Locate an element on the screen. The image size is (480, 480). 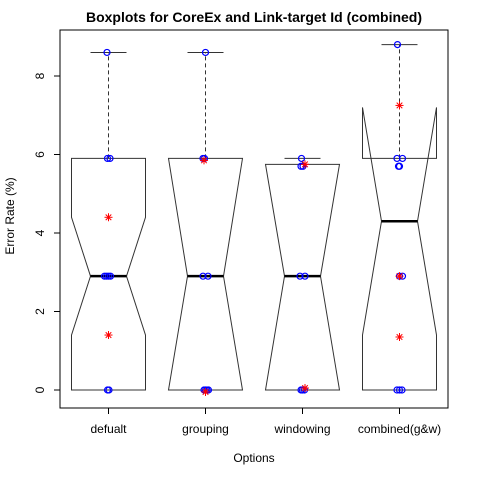
x-axis: defualt grouping windowing combined(g&w) is located at coordinates (265, 421).